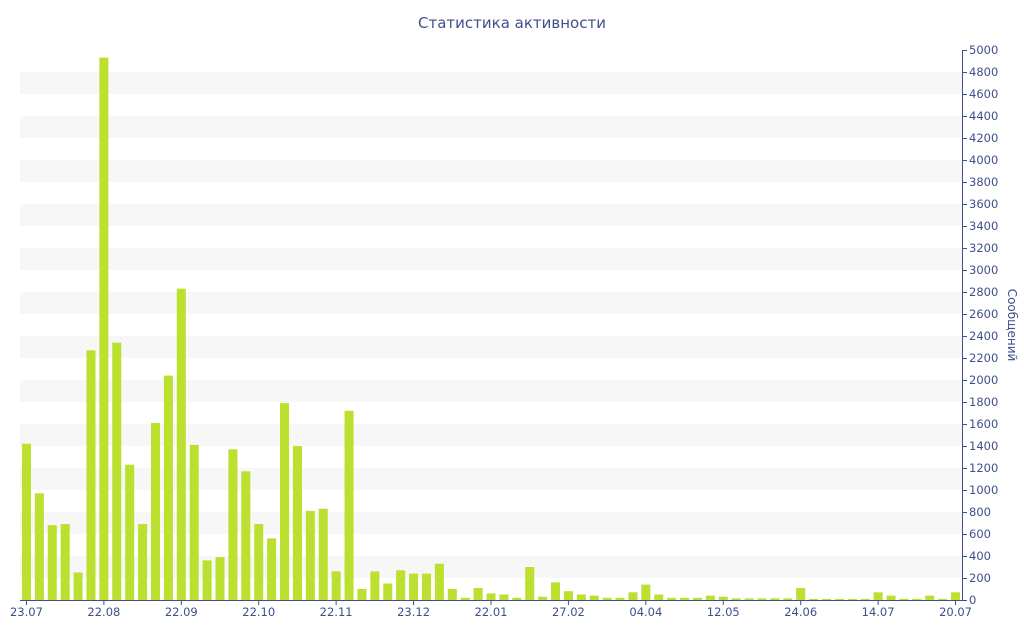 This screenshot has width=1024, height=640. Describe the element at coordinates (336, 612) in the screenshot. I see `x-tick-label: 22.11` at that location.